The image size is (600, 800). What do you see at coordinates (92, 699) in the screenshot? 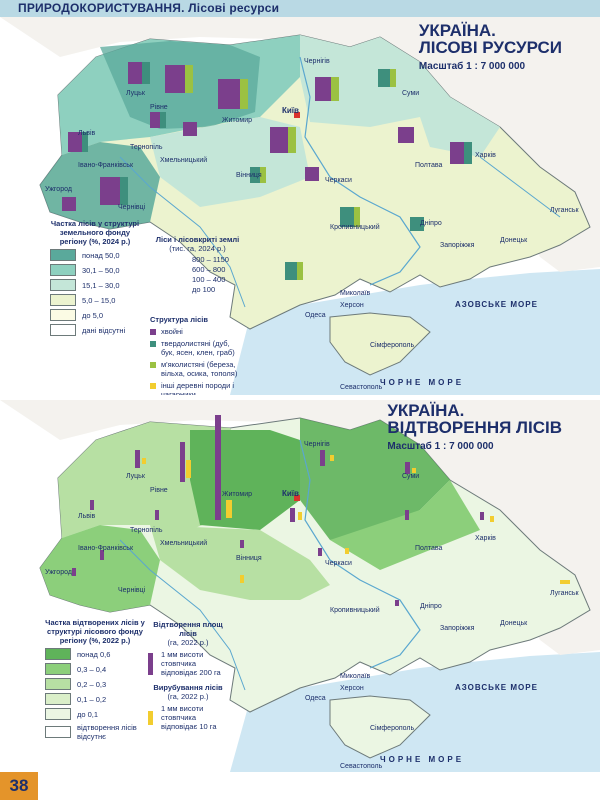
I see `legend-label: 0,1 – 0,2` at bounding box center [92, 699].